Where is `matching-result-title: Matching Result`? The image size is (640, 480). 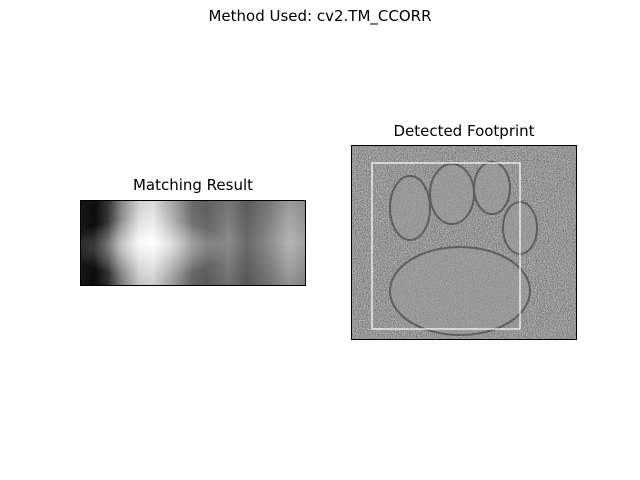 matching-result-title: Matching Result is located at coordinates (193, 185).